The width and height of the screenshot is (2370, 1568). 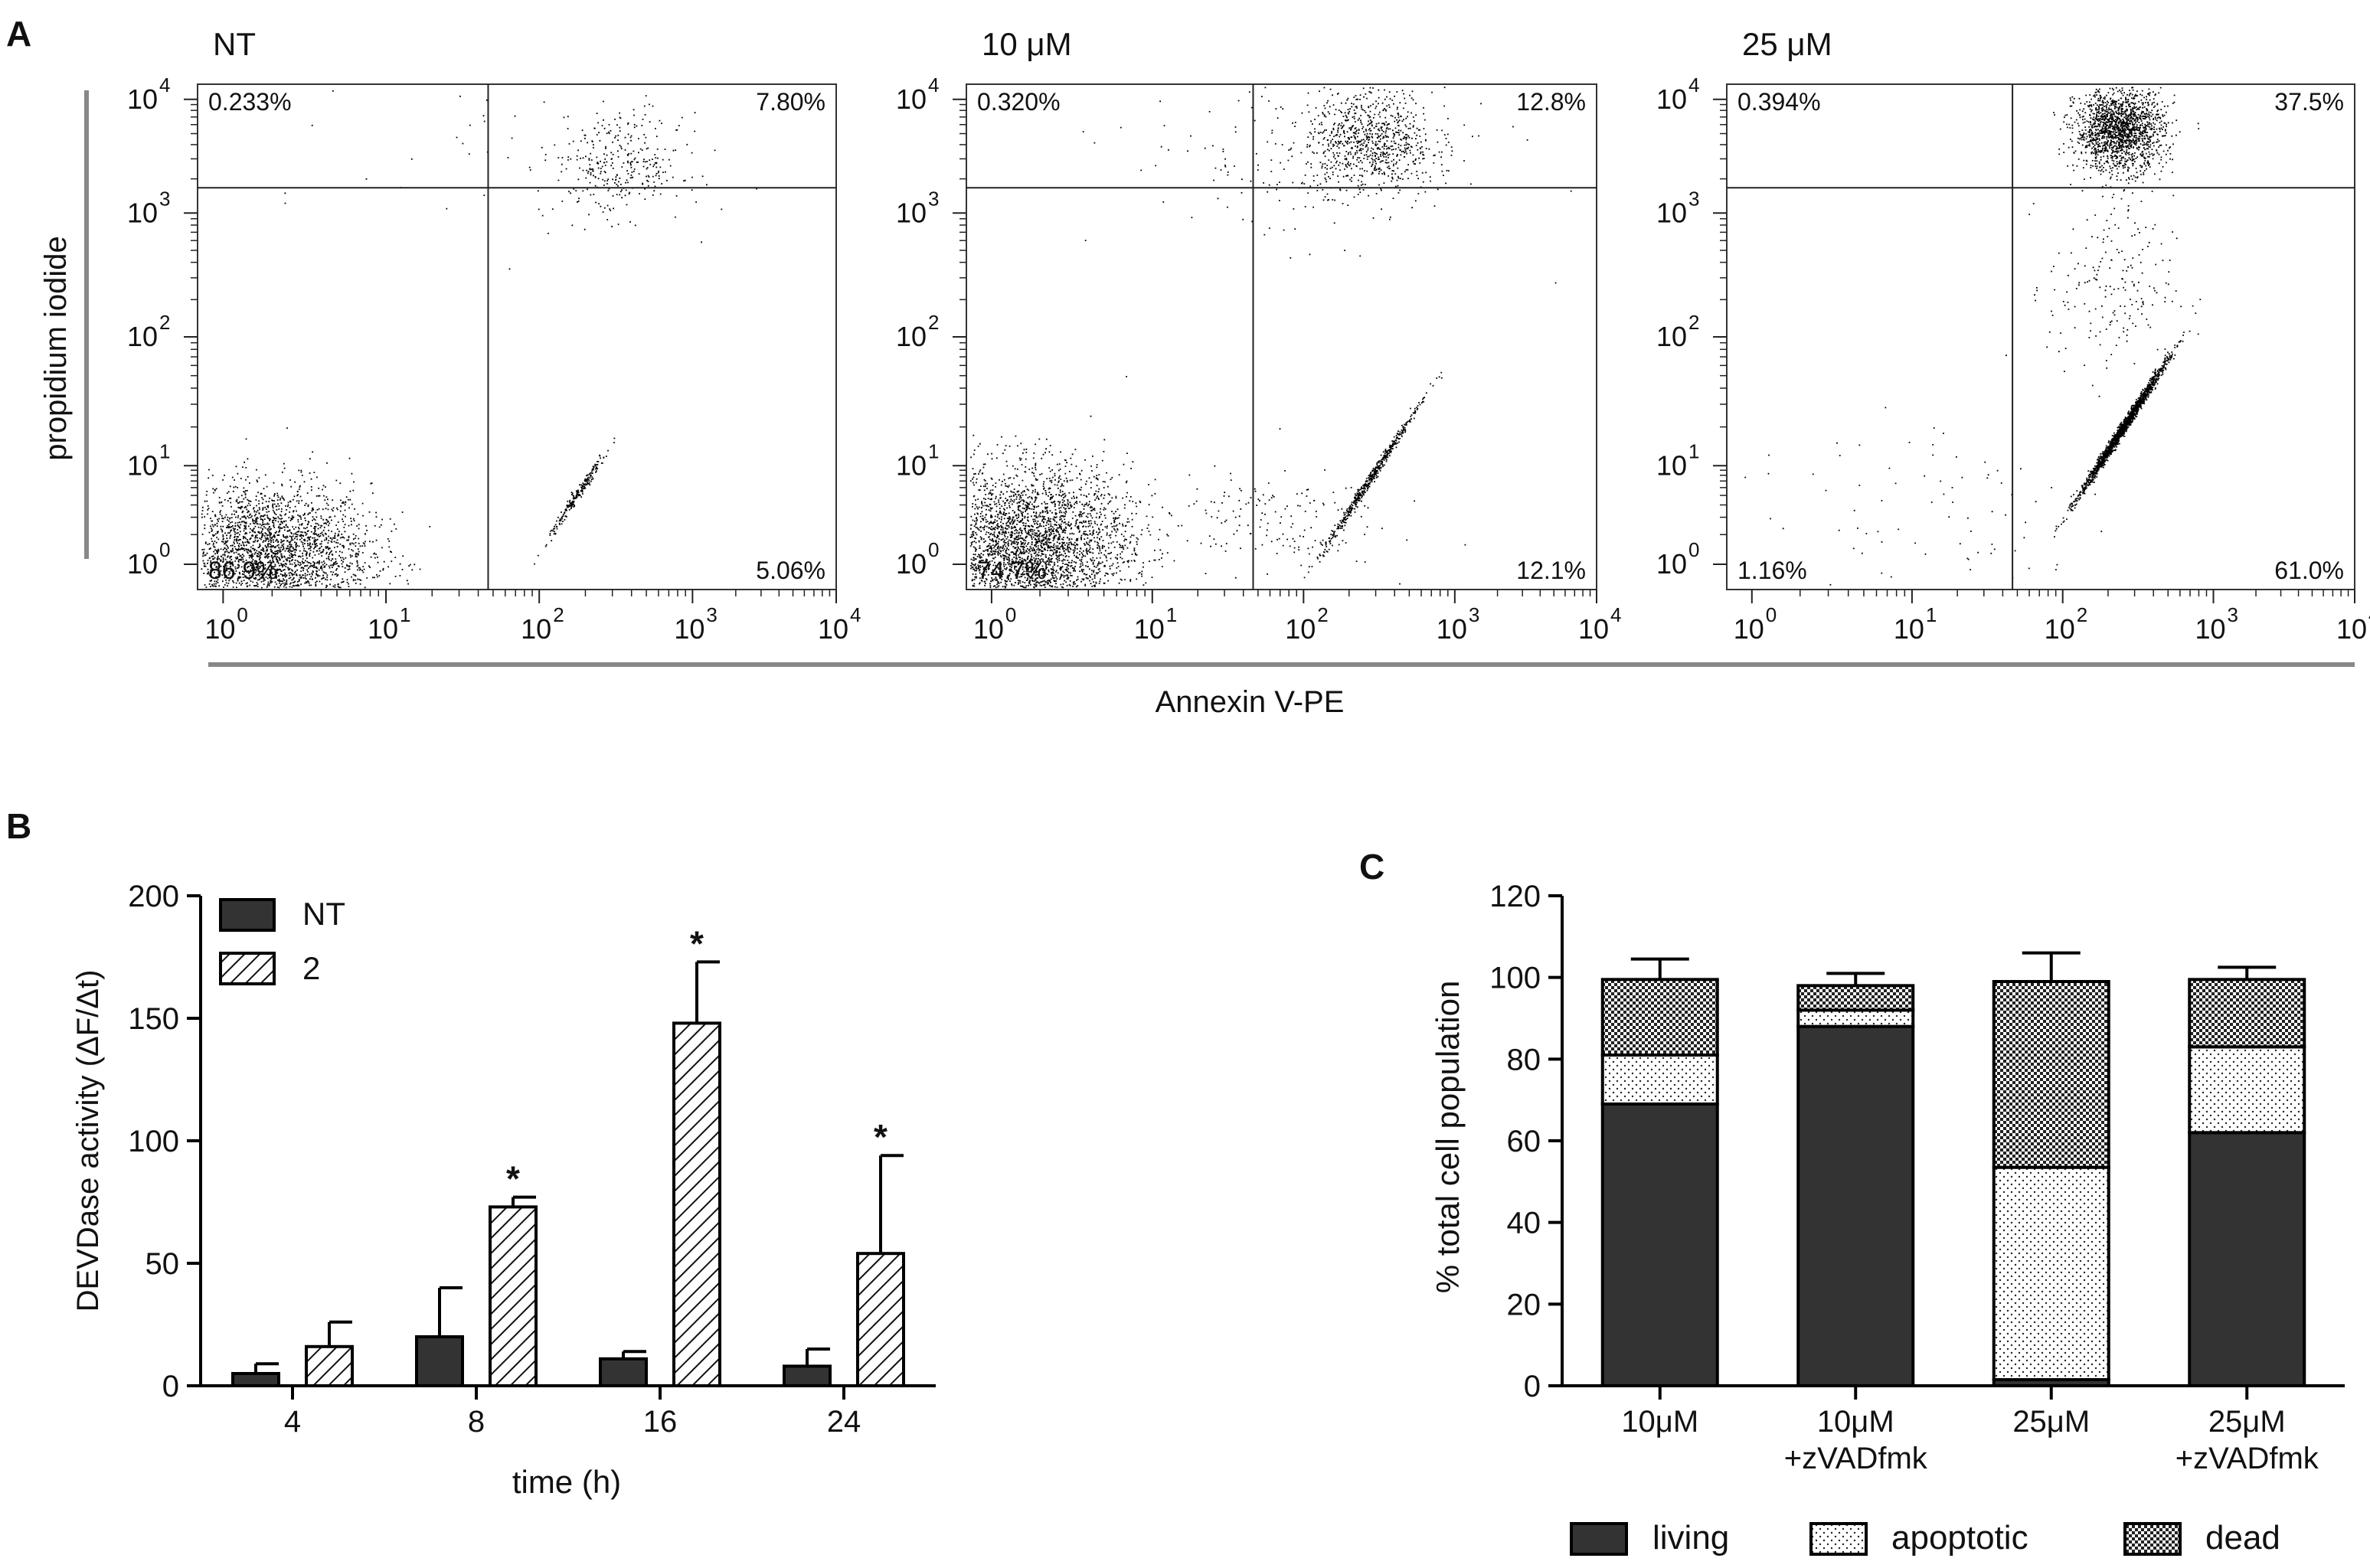 I want to click on y-tick-exponent-2-1: 1, so click(x=1693, y=450).